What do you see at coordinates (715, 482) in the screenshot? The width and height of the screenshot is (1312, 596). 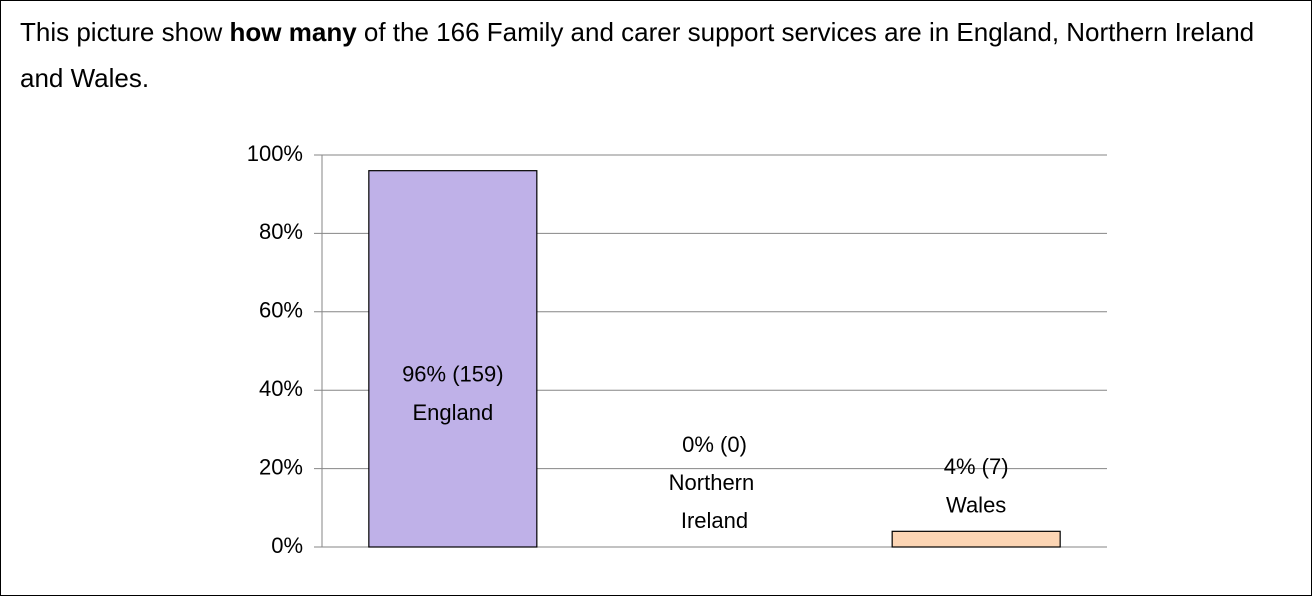 I see `category-line: Northern` at bounding box center [715, 482].